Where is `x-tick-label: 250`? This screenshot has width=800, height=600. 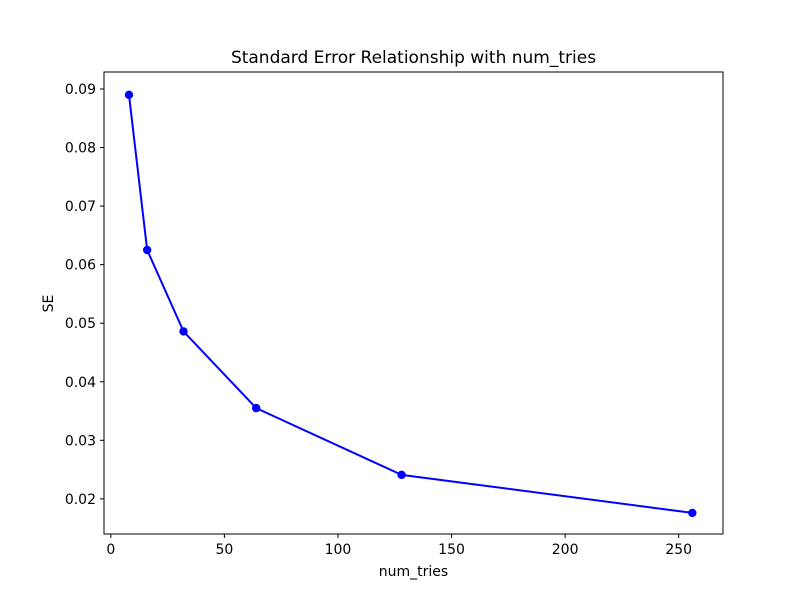 x-tick-label: 250 is located at coordinates (678, 550).